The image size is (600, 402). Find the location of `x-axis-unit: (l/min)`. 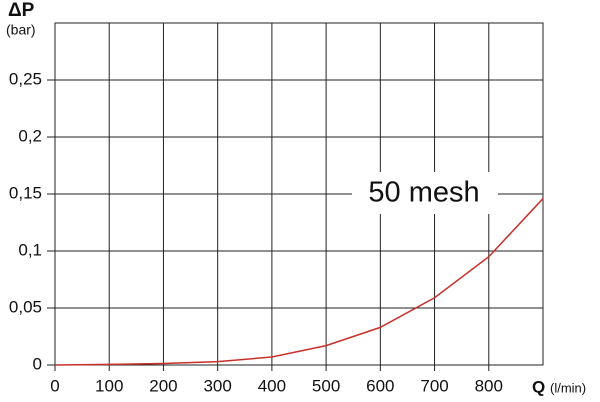

x-axis-unit: (l/min) is located at coordinates (568, 387).